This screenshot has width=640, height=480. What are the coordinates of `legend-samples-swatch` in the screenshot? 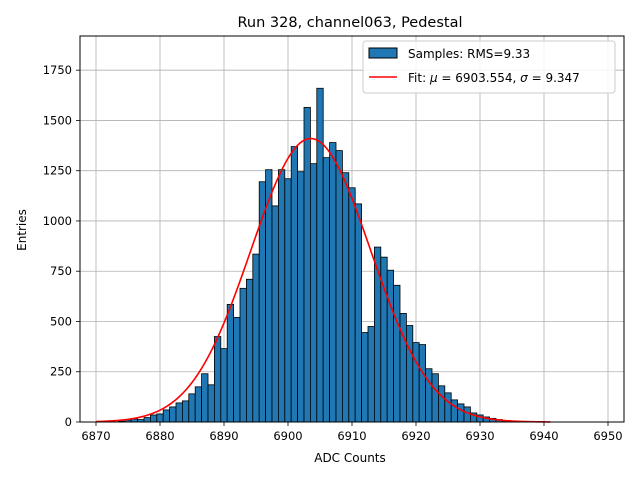 It's located at (383, 53).